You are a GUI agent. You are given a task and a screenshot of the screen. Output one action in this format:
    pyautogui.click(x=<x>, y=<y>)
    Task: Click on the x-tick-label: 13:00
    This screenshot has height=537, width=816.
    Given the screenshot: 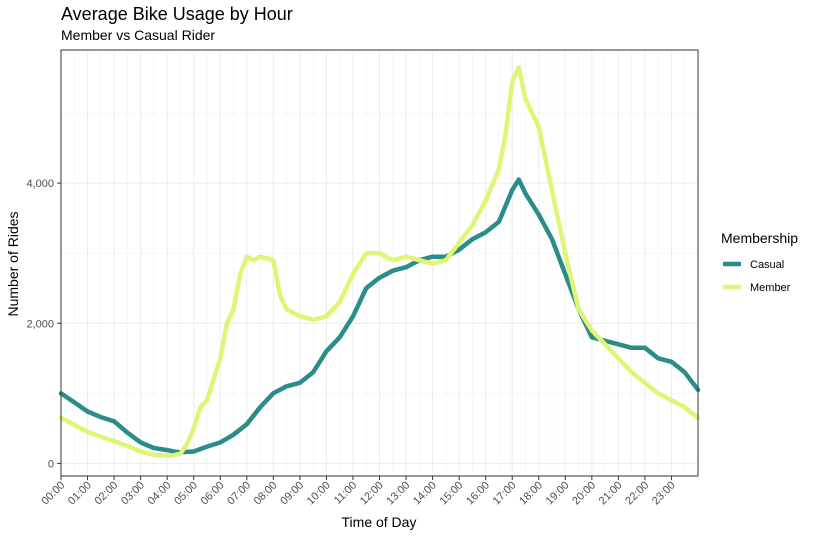 What is the action you would take?
    pyautogui.click(x=398, y=493)
    